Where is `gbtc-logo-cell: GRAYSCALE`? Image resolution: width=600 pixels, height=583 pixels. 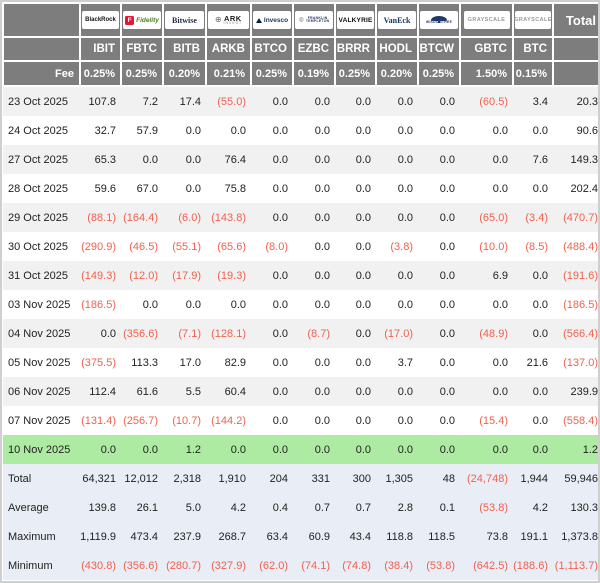 gbtc-logo-cell: GRAYSCALE is located at coordinates (486, 20).